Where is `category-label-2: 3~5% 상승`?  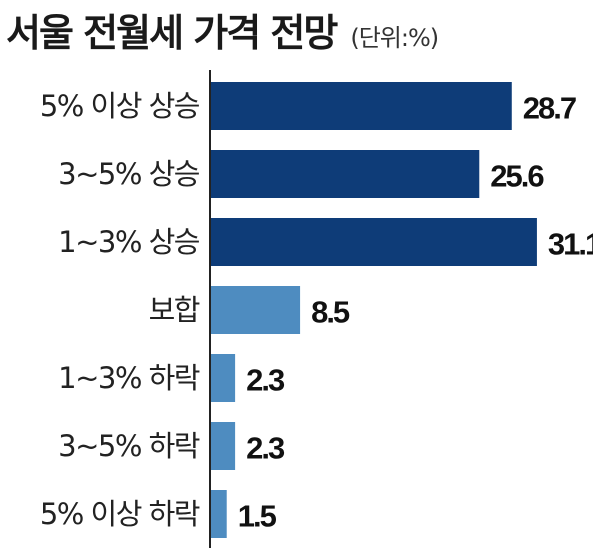
category-label-2: 3~5% 상승 is located at coordinates (129, 174).